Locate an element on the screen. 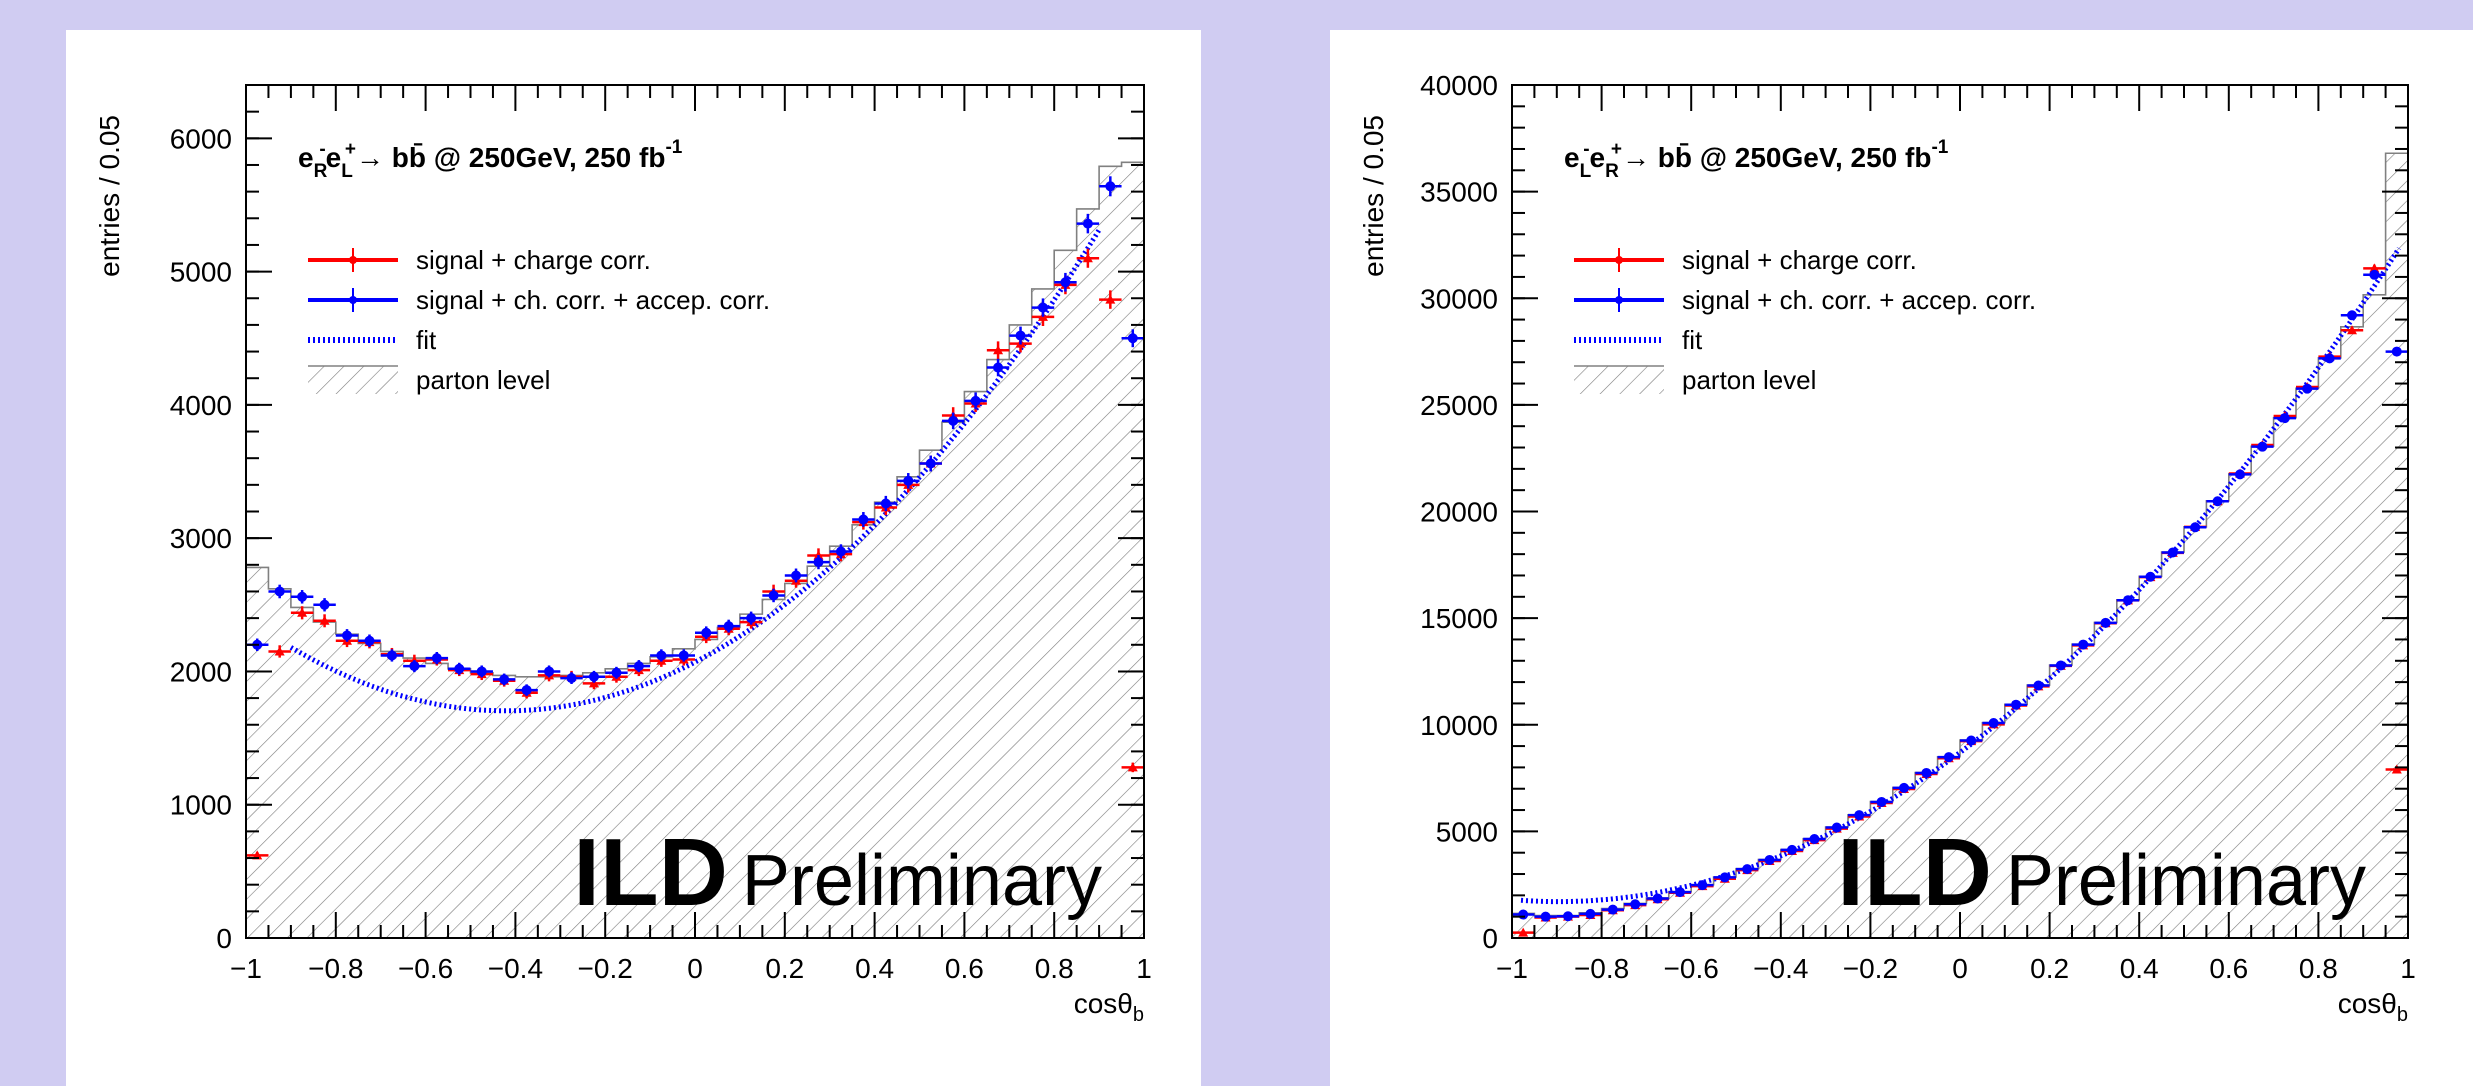  brand-preliminary: Preliminary is located at coordinates (2186, 881).